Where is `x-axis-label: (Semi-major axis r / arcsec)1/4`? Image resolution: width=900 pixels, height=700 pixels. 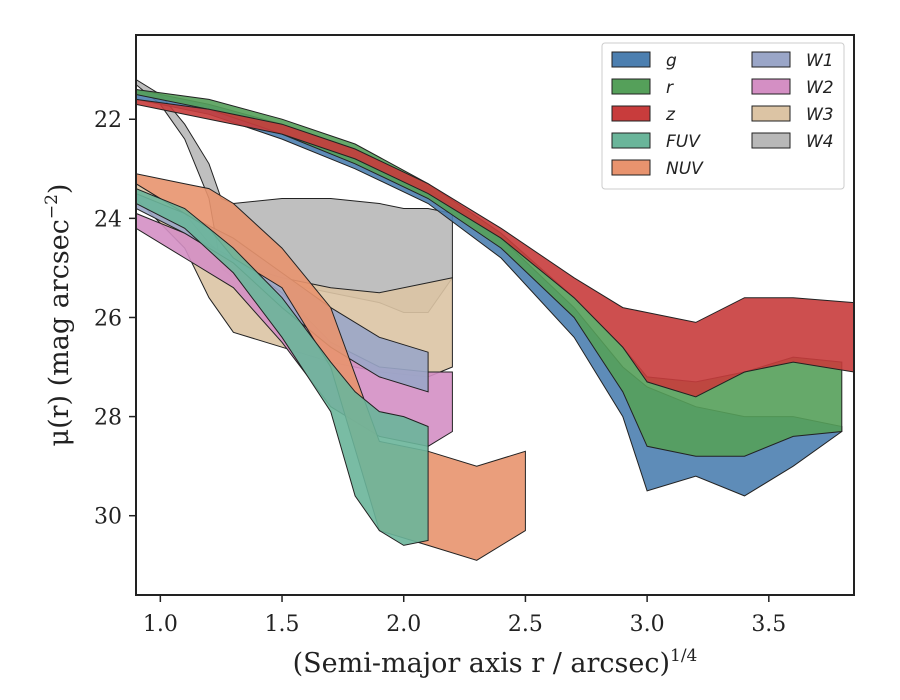
x-axis-label: (Semi-major axis r / arcsec)1/4 is located at coordinates (495, 662).